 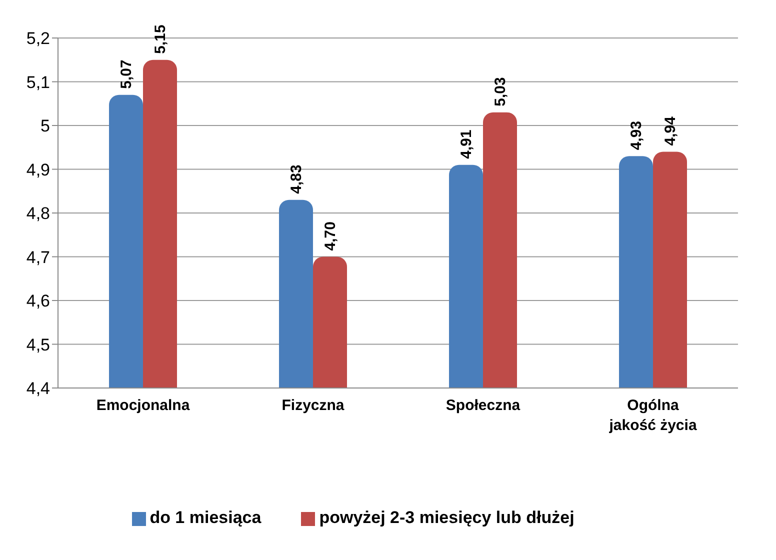 What do you see at coordinates (483, 405) in the screenshot?
I see `x-tick-label: Społeczna` at bounding box center [483, 405].